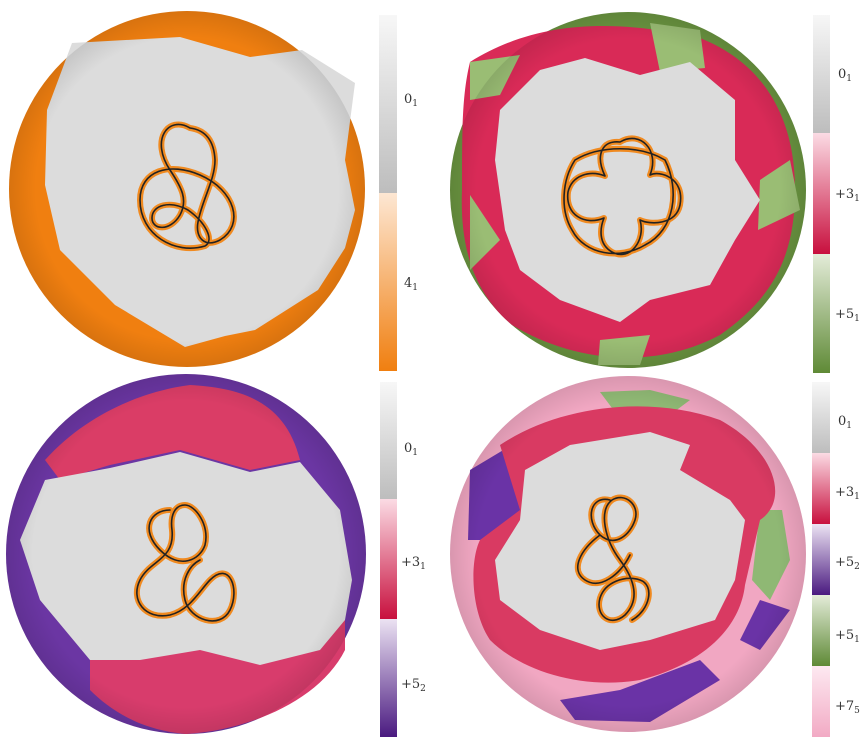 The image size is (864, 741). I want to click on knot-figure-eight, so click(187, 186).